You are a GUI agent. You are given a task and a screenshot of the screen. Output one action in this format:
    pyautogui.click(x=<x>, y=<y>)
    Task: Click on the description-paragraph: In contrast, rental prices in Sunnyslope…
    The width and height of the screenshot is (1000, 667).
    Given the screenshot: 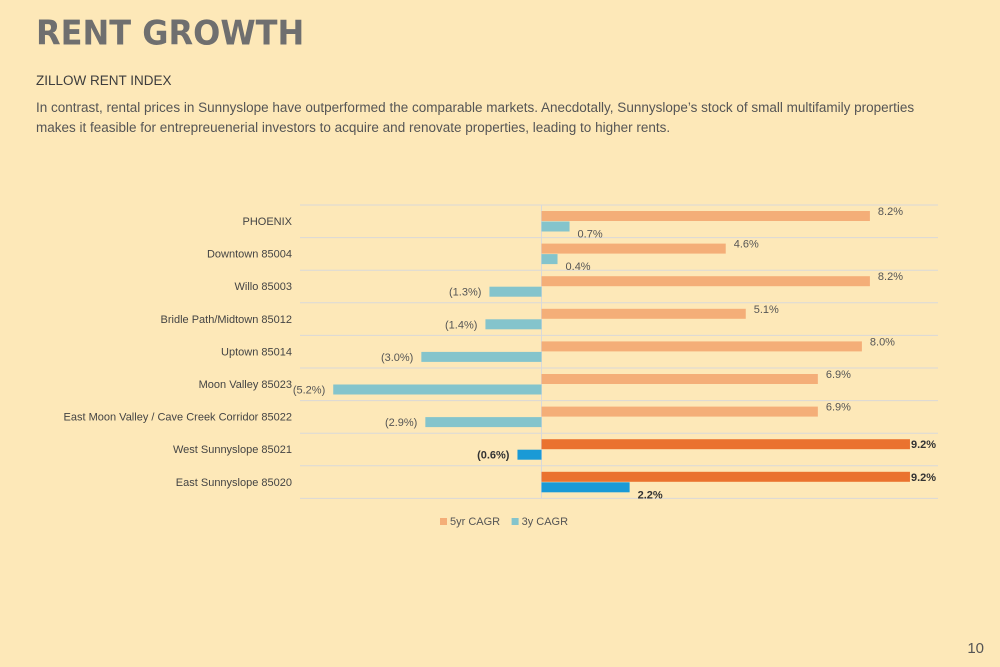 What is the action you would take?
    pyautogui.click(x=475, y=117)
    